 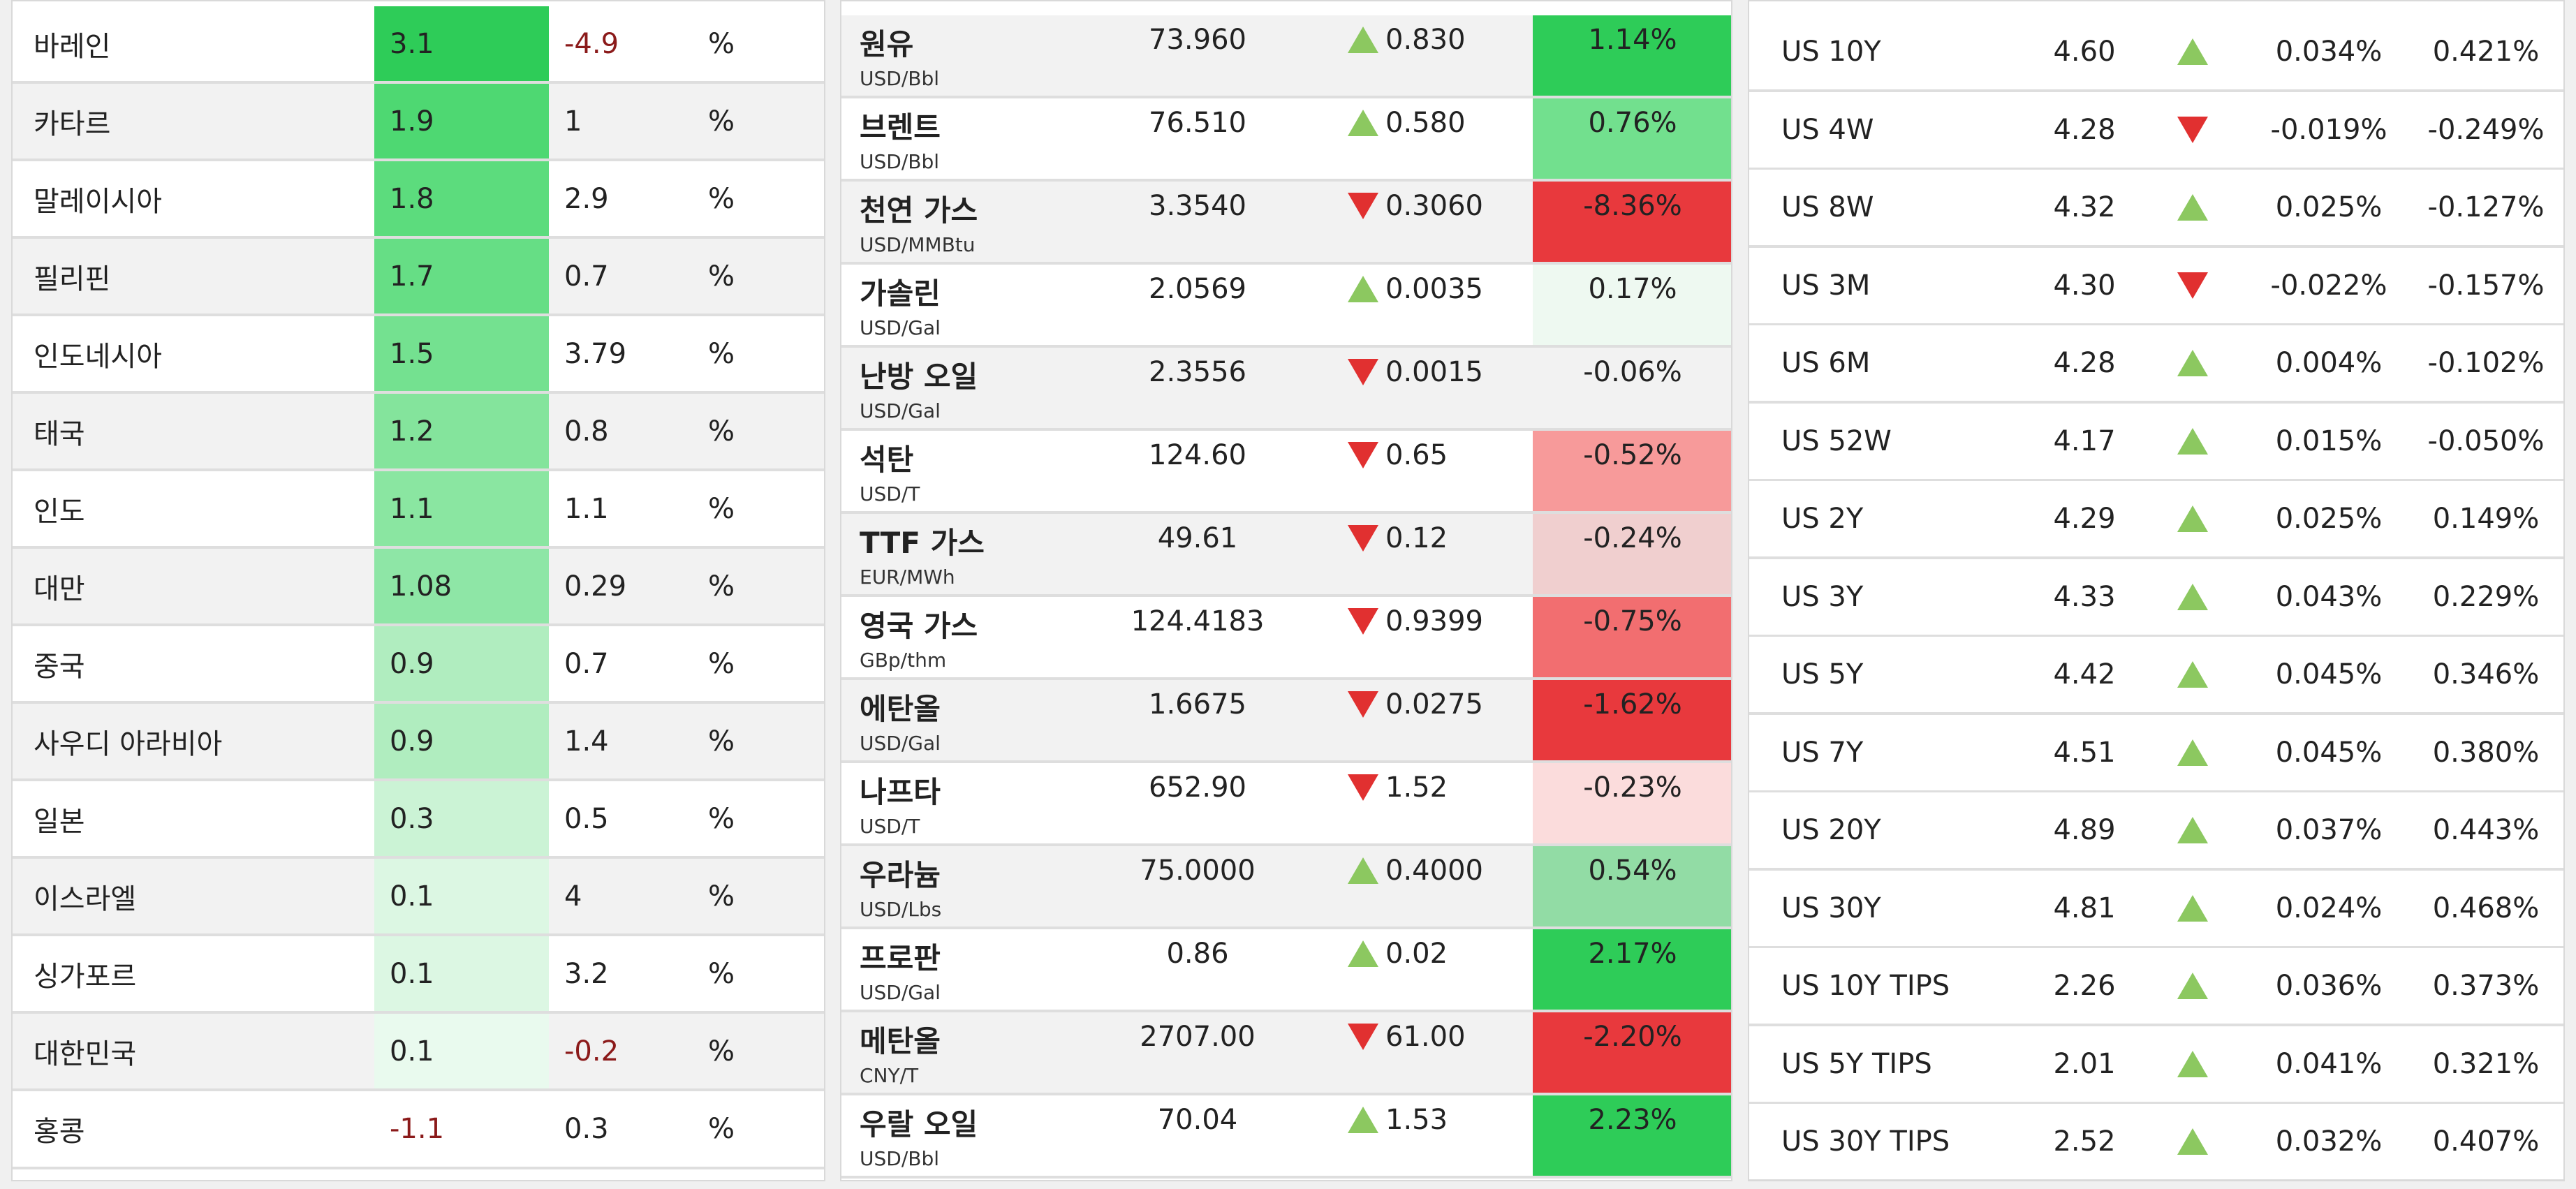 What do you see at coordinates (461, 508) in the screenshot?
I see `growth-value-cell: 1.1` at bounding box center [461, 508].